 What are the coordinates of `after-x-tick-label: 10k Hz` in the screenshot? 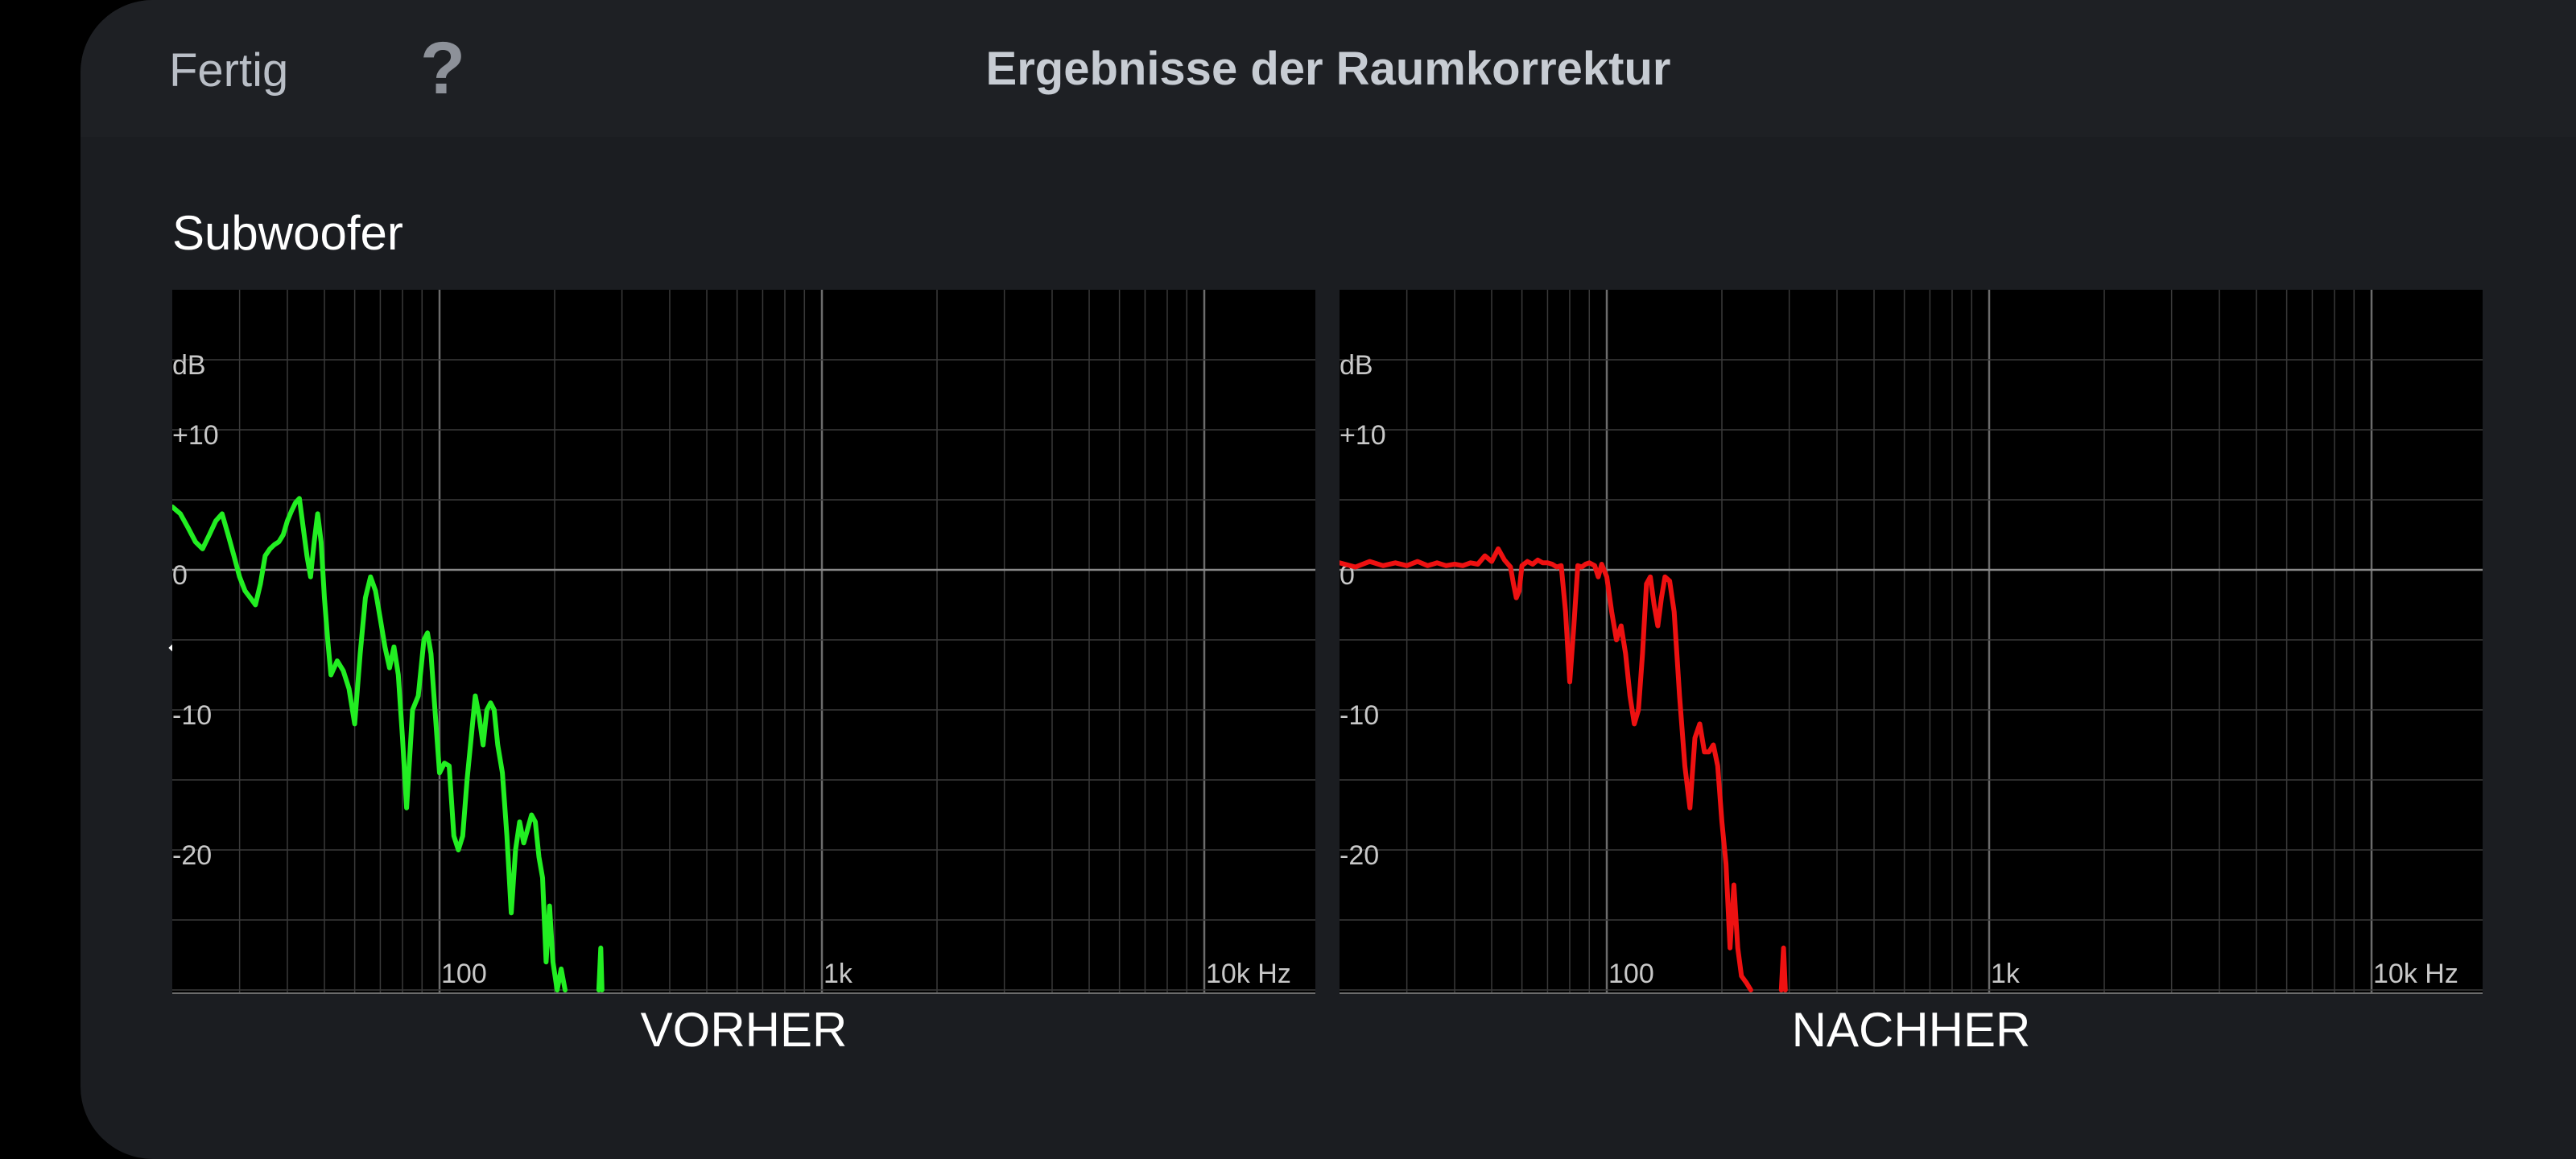 It's located at (2415, 974).